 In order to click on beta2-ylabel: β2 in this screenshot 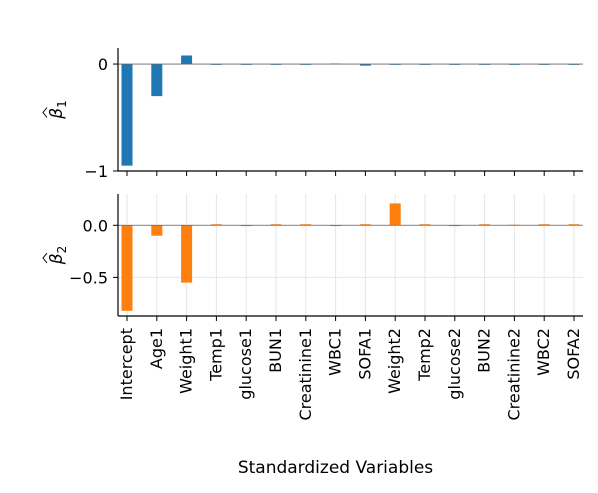, I will do `click(55, 256)`.